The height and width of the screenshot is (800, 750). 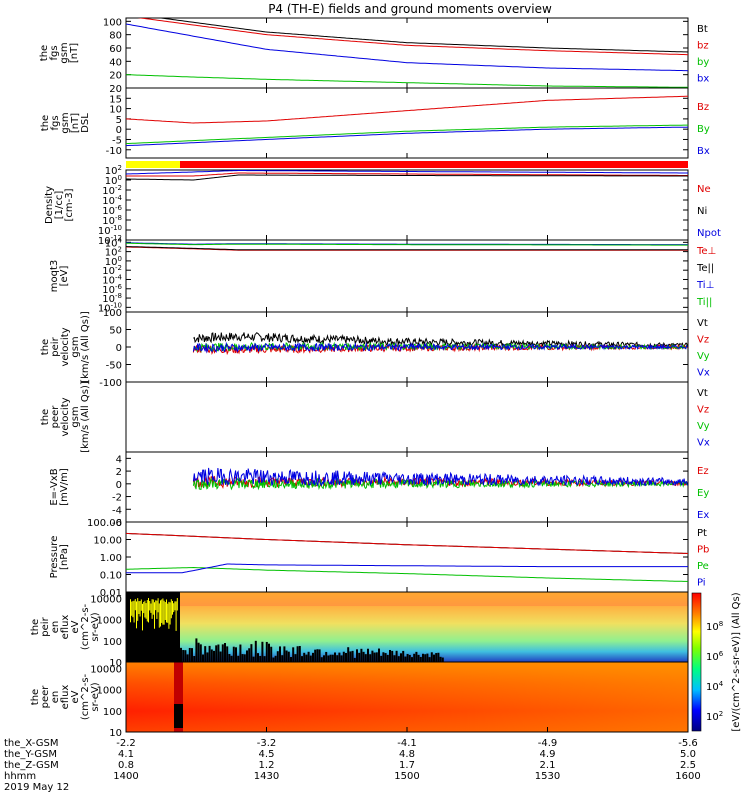 What do you see at coordinates (407, 557) in the screenshot?
I see `panel-frame` at bounding box center [407, 557].